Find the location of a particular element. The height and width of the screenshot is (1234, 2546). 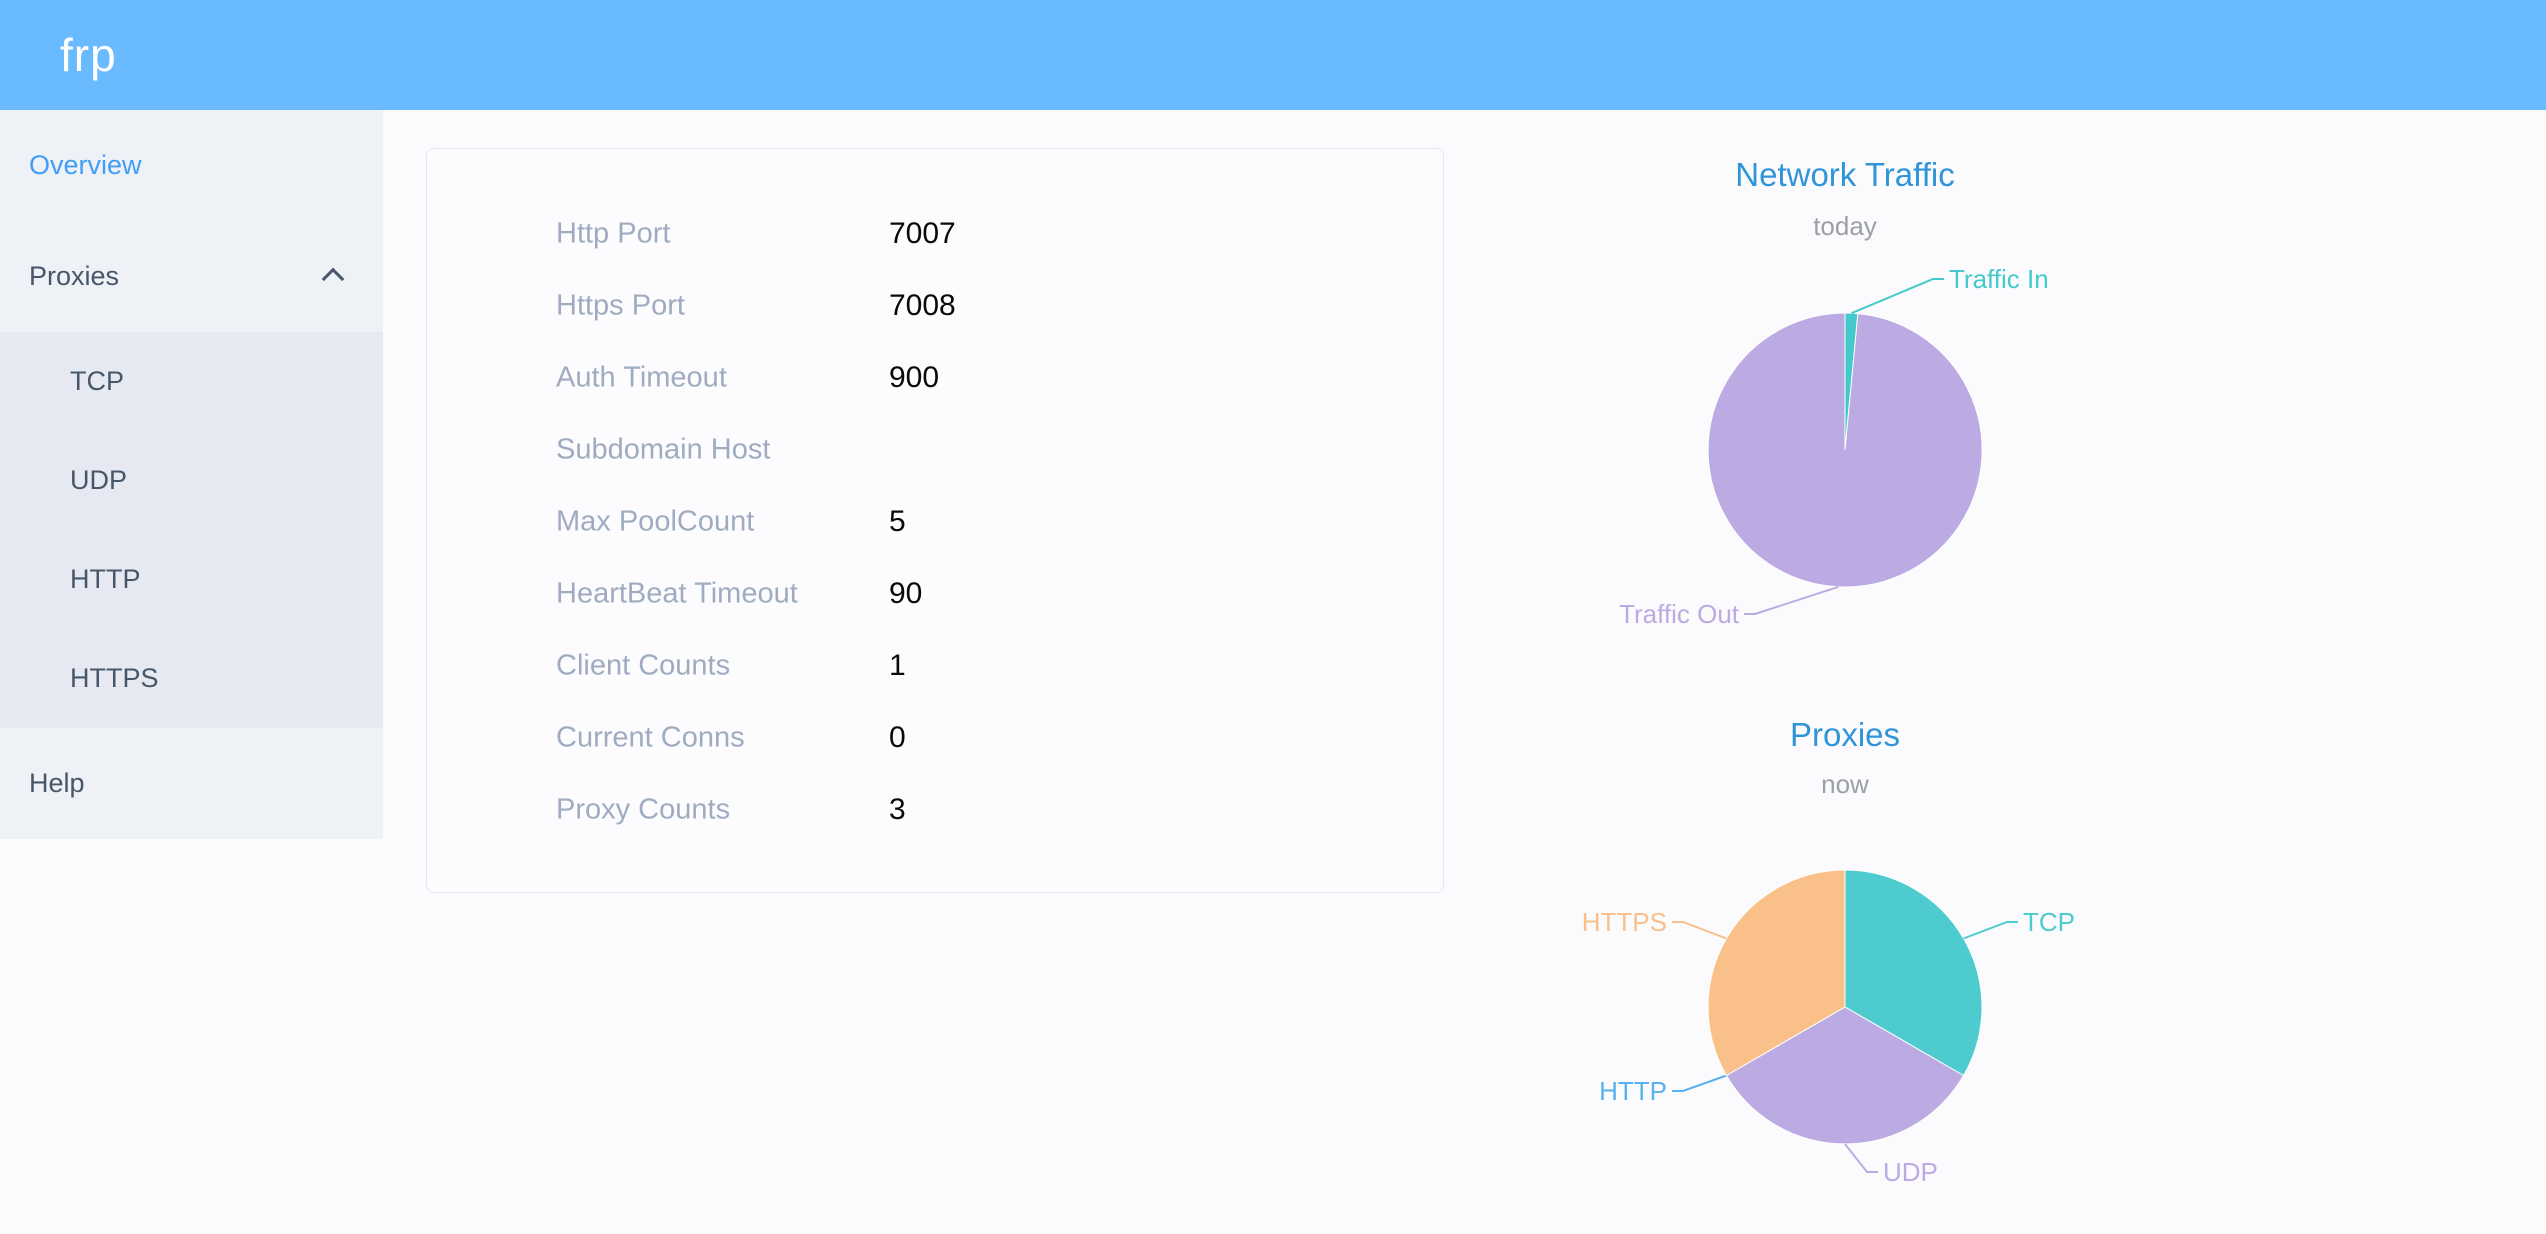

config-label: Proxy Counts is located at coordinates (643, 809).